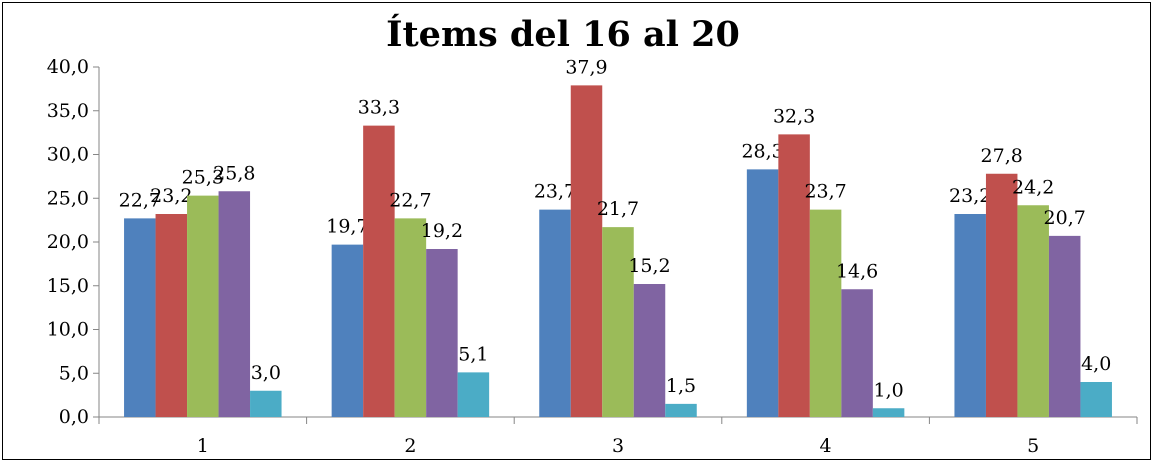  What do you see at coordinates (1033, 187) in the screenshot?
I see `data-label: 24,2` at bounding box center [1033, 187].